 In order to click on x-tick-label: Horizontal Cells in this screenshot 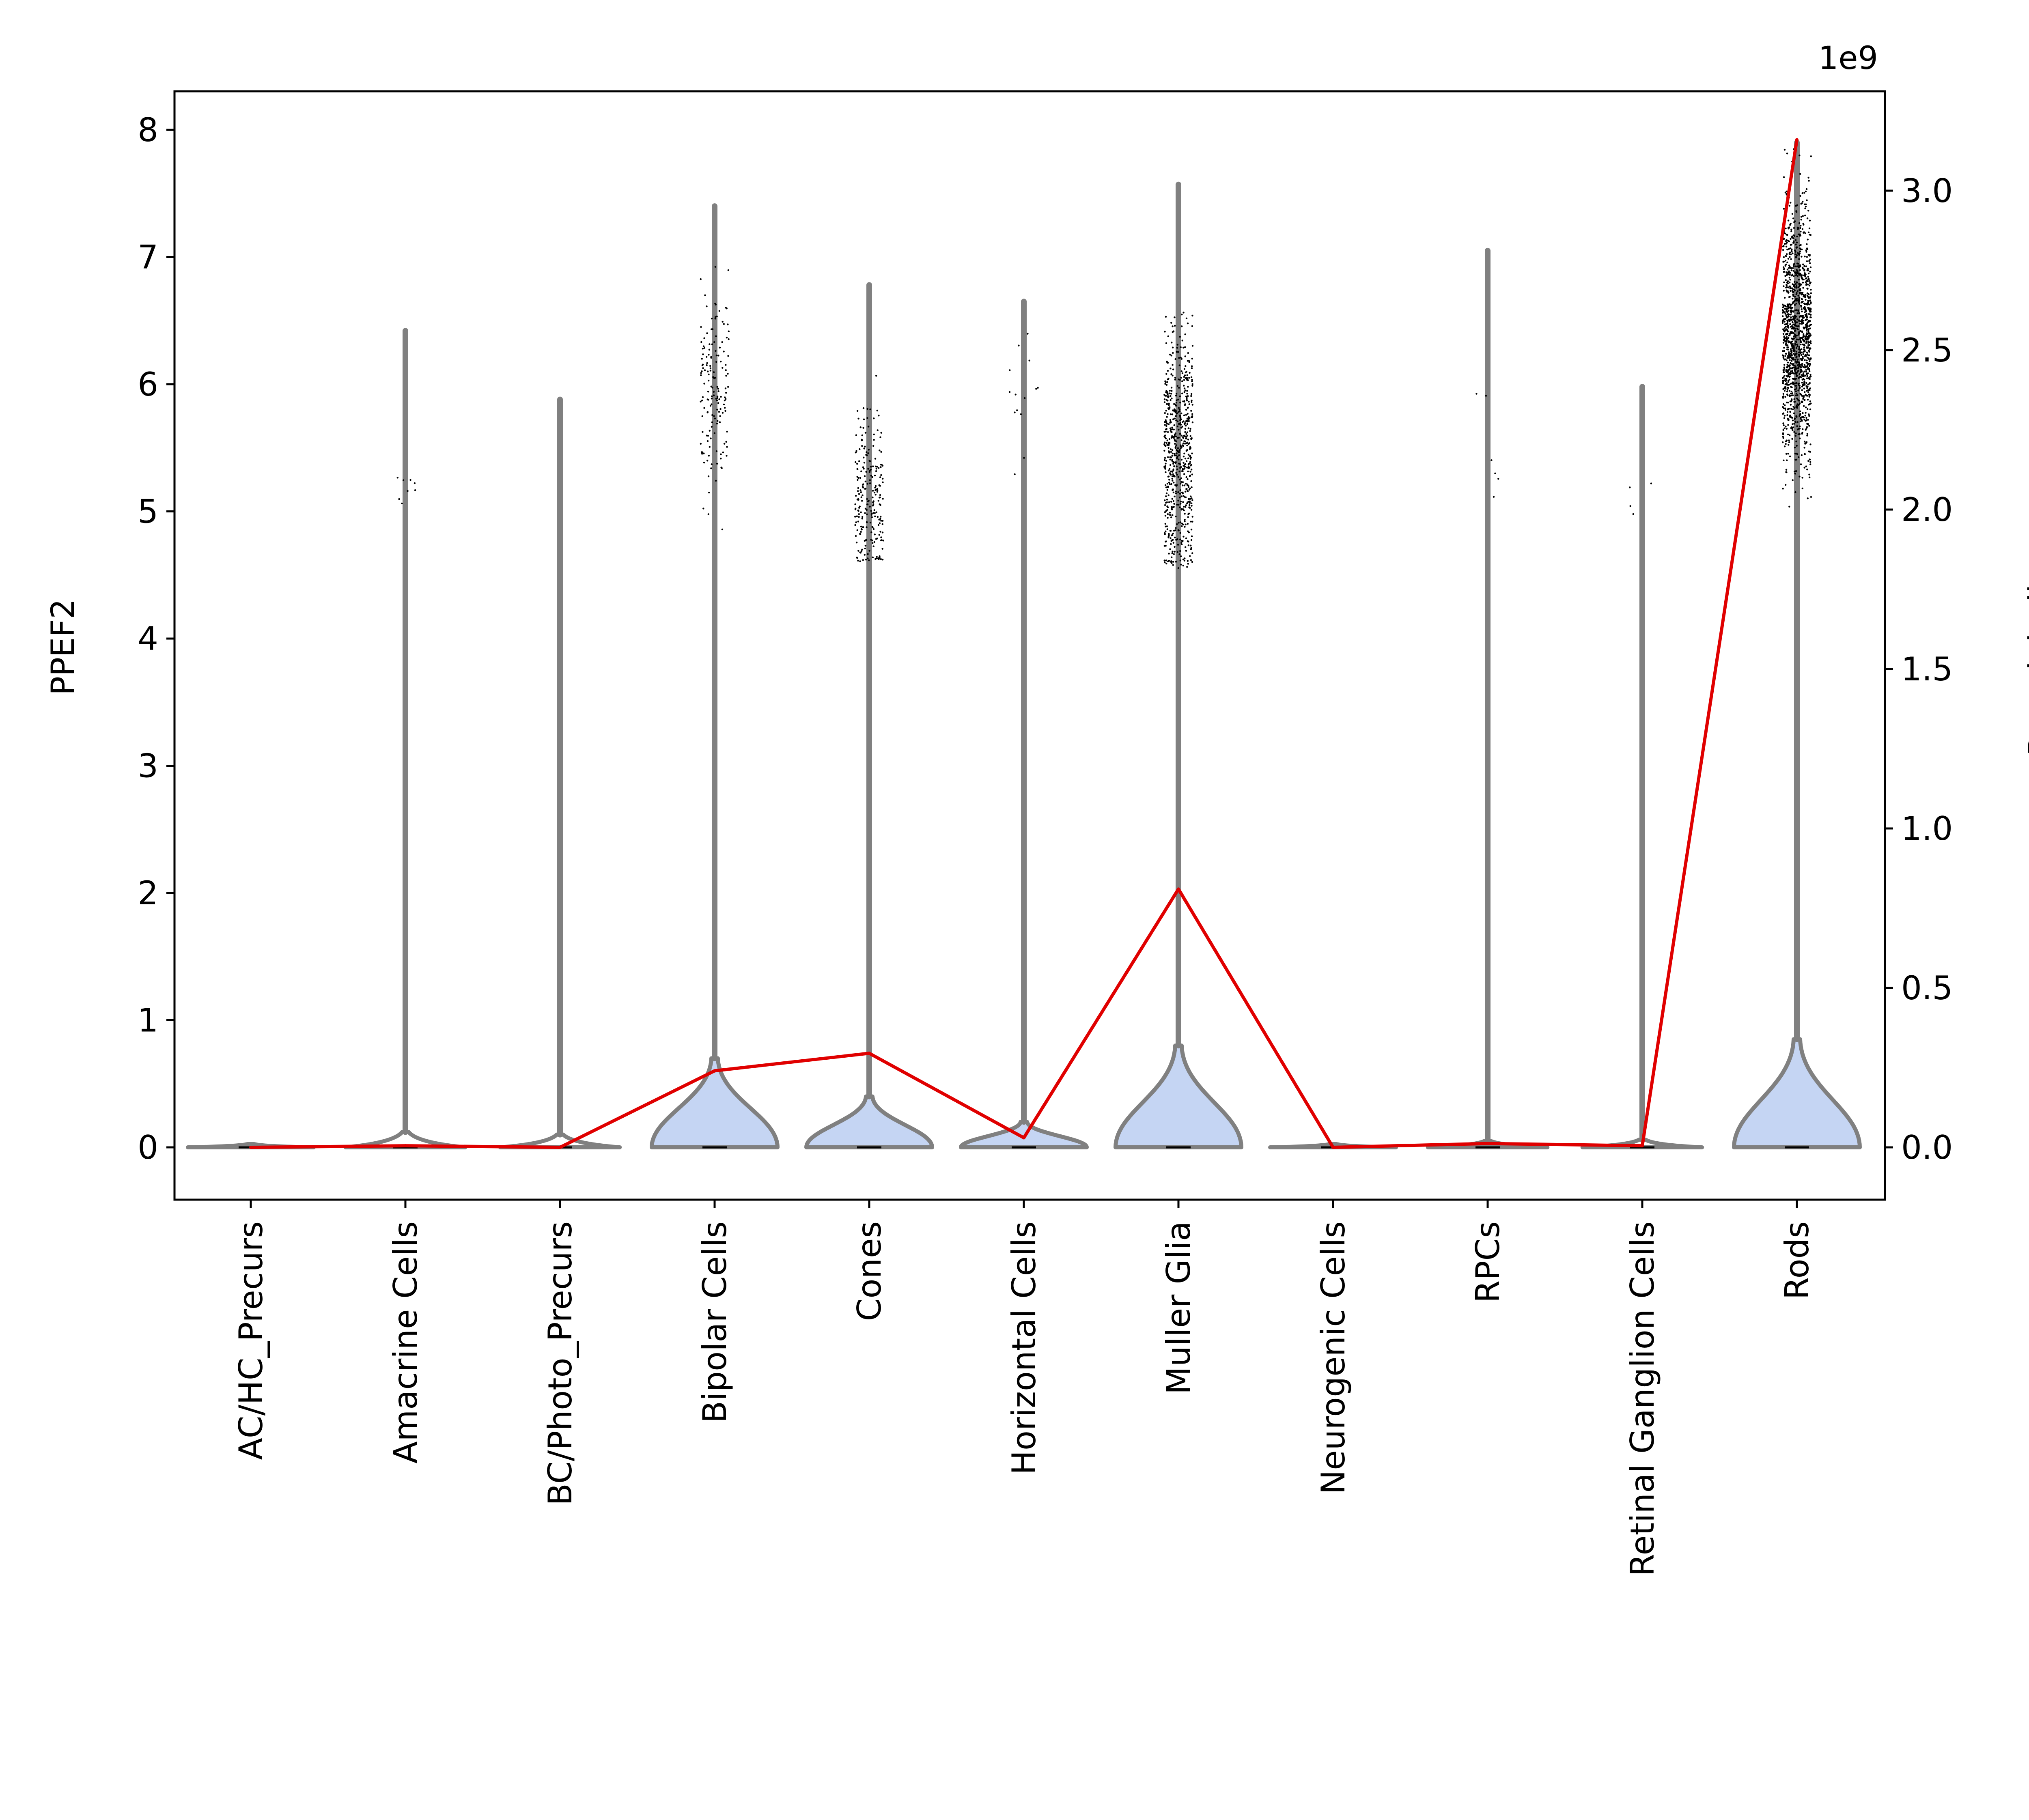, I will do `click(1024, 1348)`.